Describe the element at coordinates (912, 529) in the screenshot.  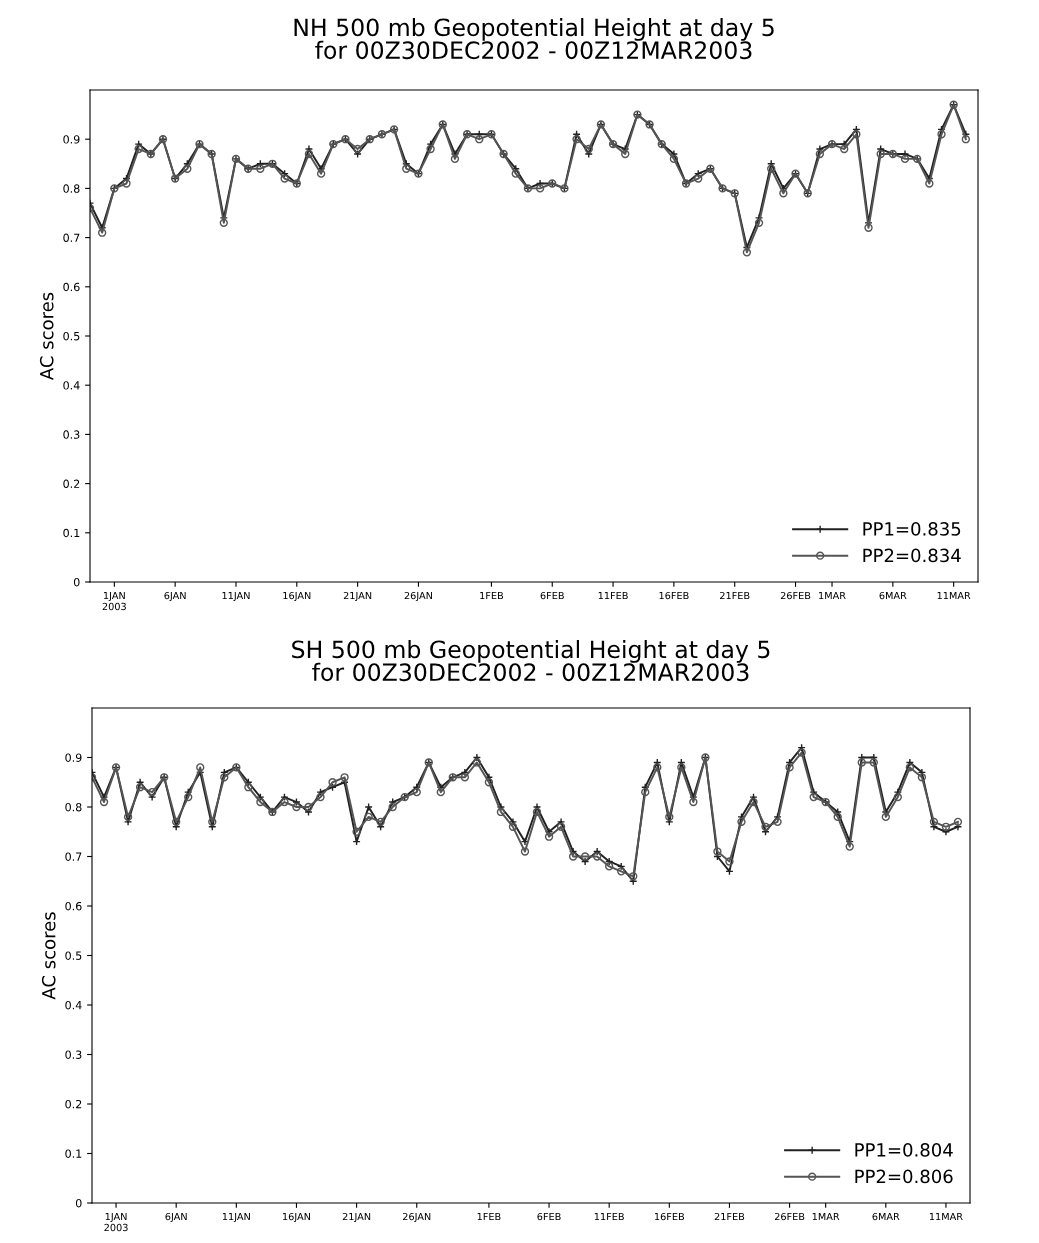
I see `legend-label: PP1=0.835` at that location.